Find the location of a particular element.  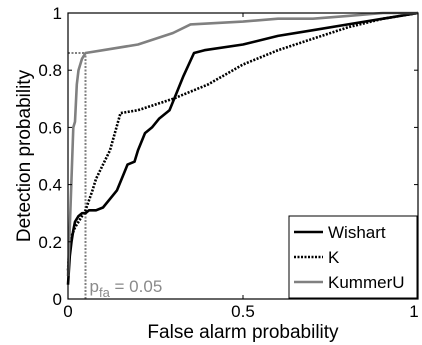

x-tick-label: 1 is located at coordinates (413, 311).